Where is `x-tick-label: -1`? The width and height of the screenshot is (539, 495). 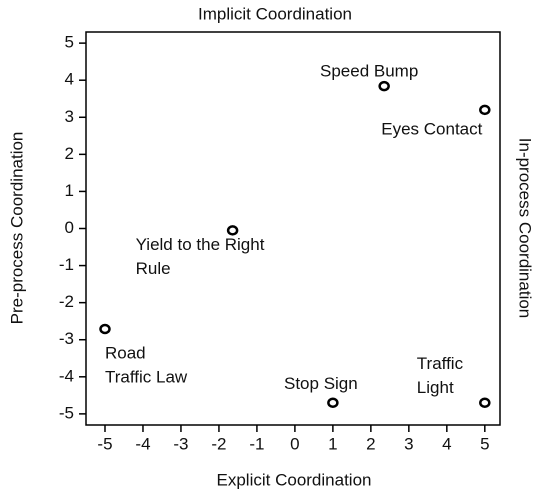 x-tick-label: -1 is located at coordinates (256, 443).